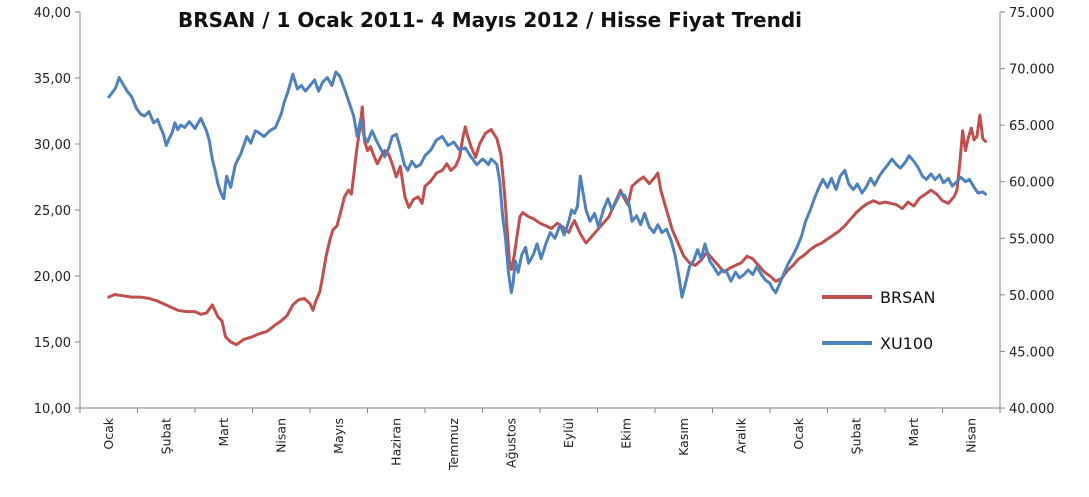 Image resolution: width=1089 pixels, height=497 pixels. What do you see at coordinates (906, 343) in the screenshot?
I see `legend-label-xu100: XU100` at bounding box center [906, 343].